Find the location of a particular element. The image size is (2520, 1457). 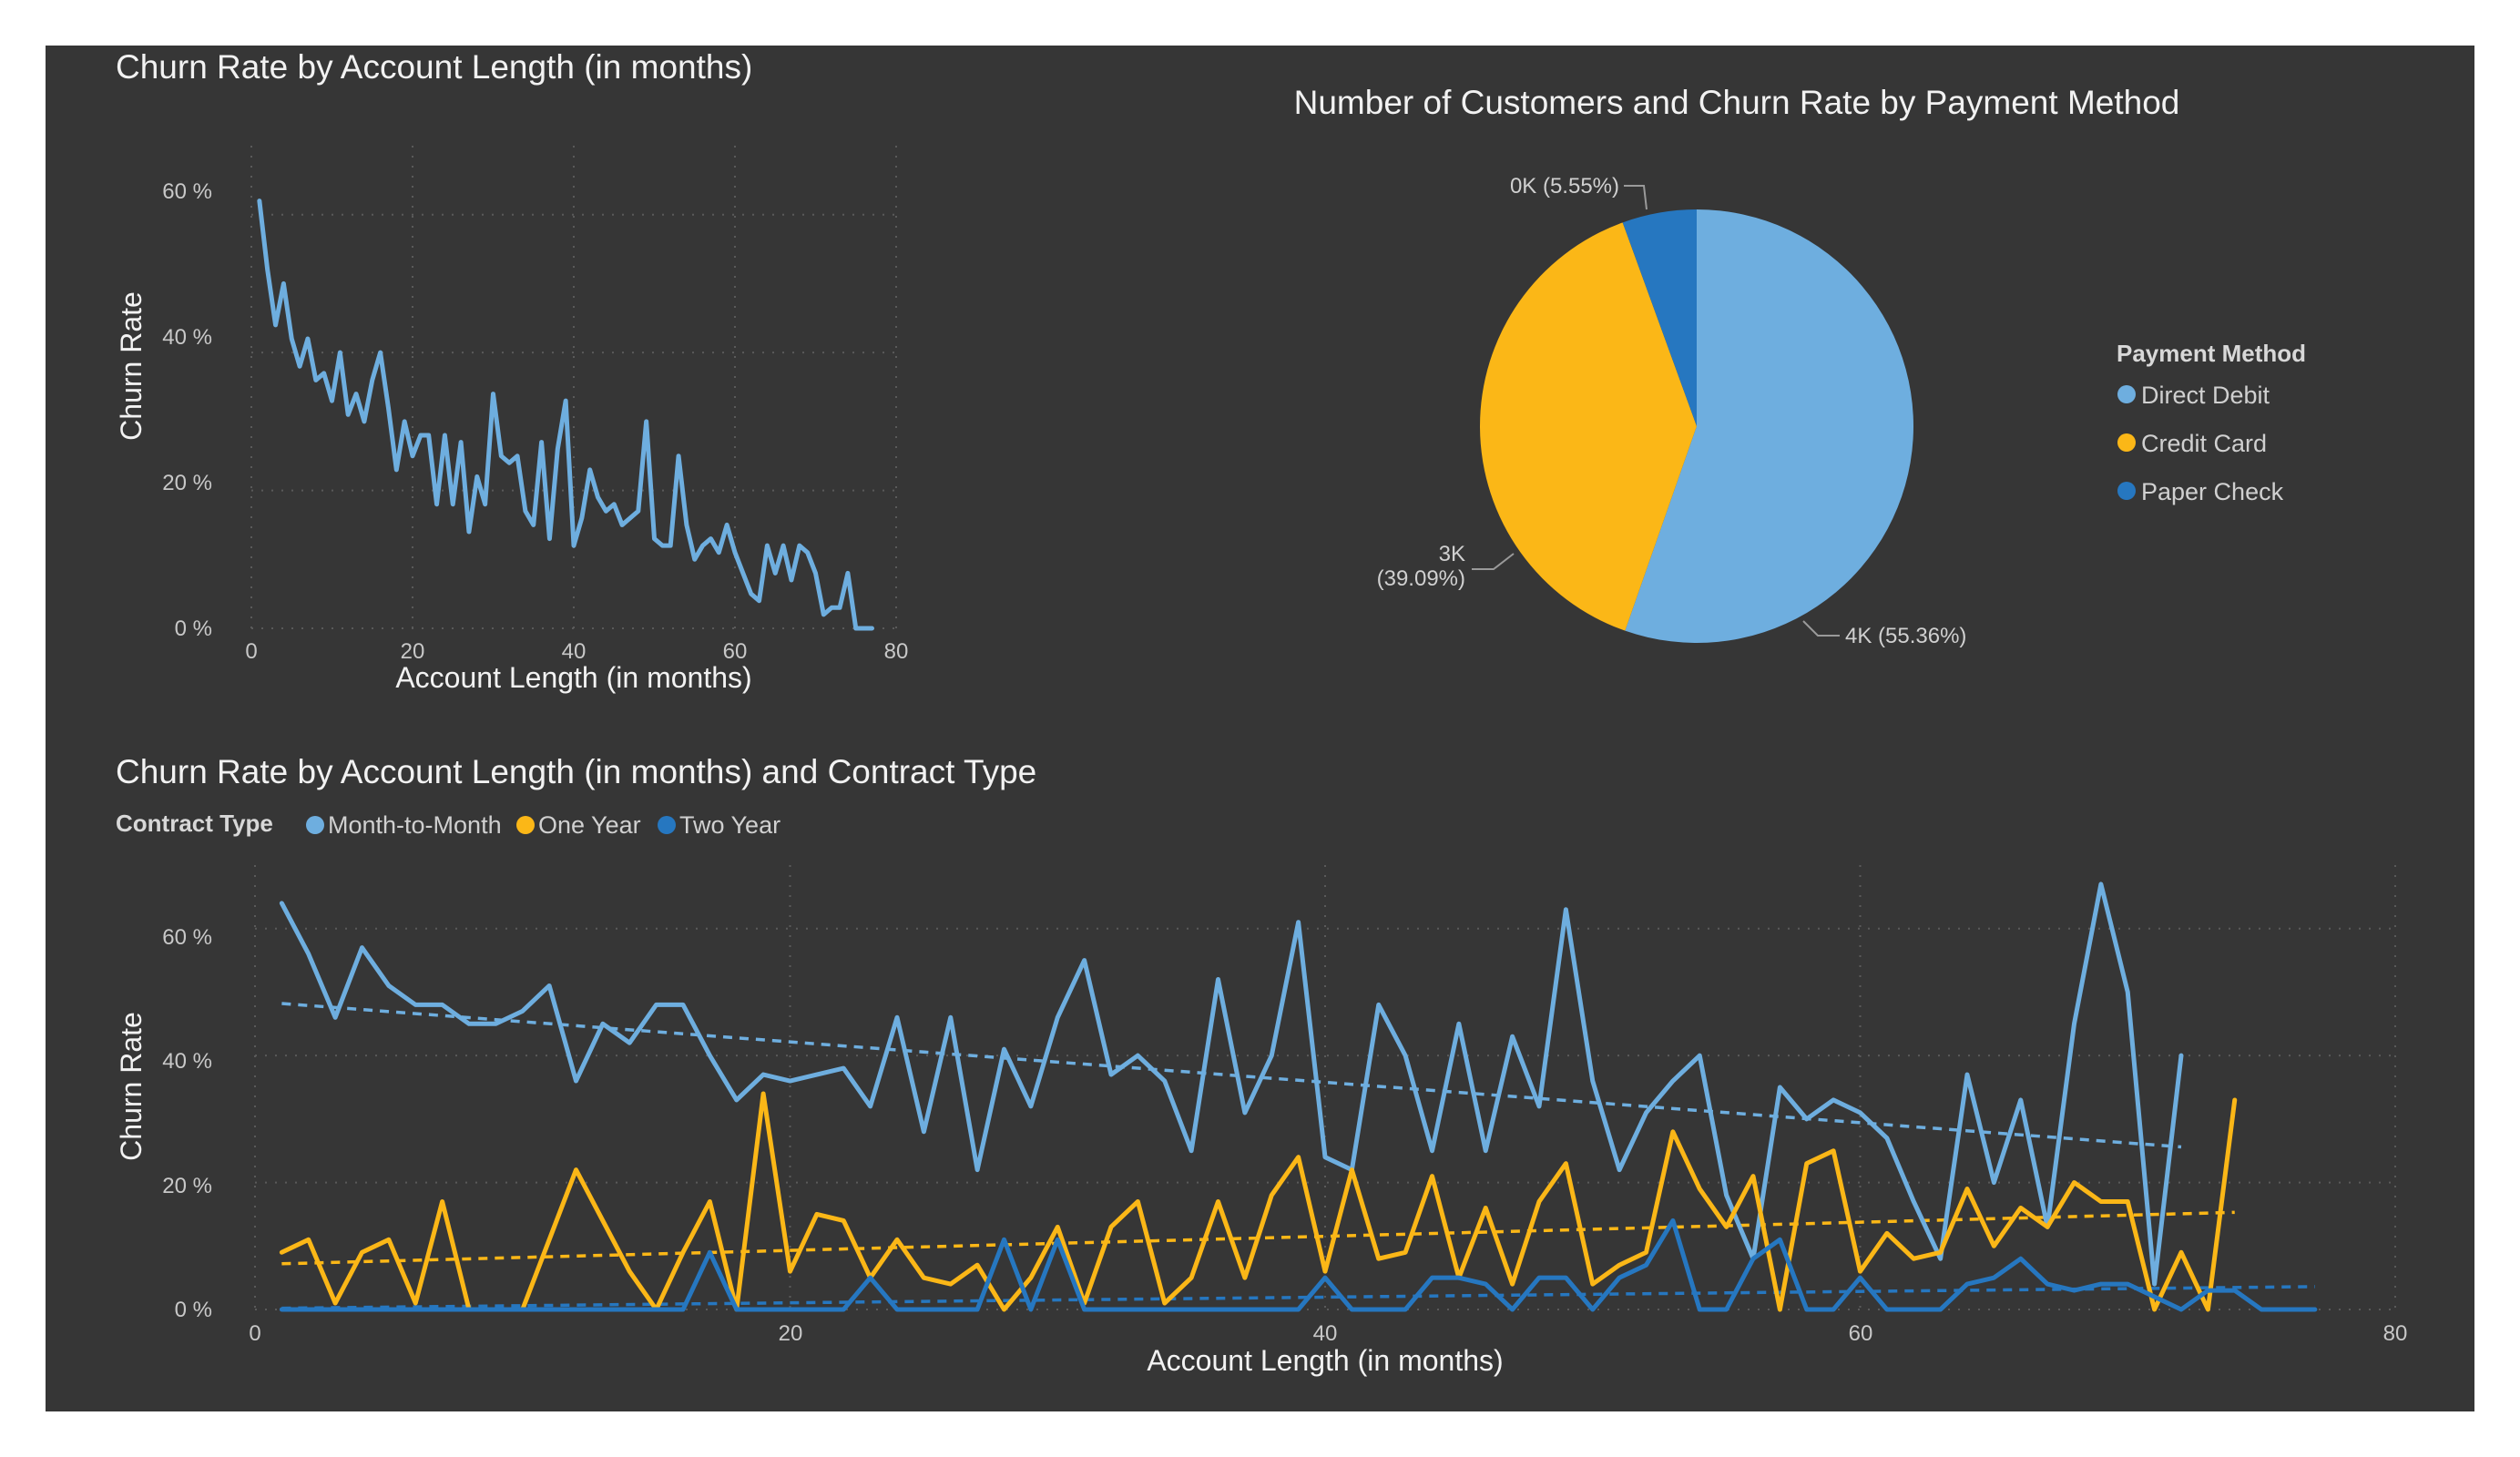

chart3-xtick-40: 40 is located at coordinates (1325, 1333).